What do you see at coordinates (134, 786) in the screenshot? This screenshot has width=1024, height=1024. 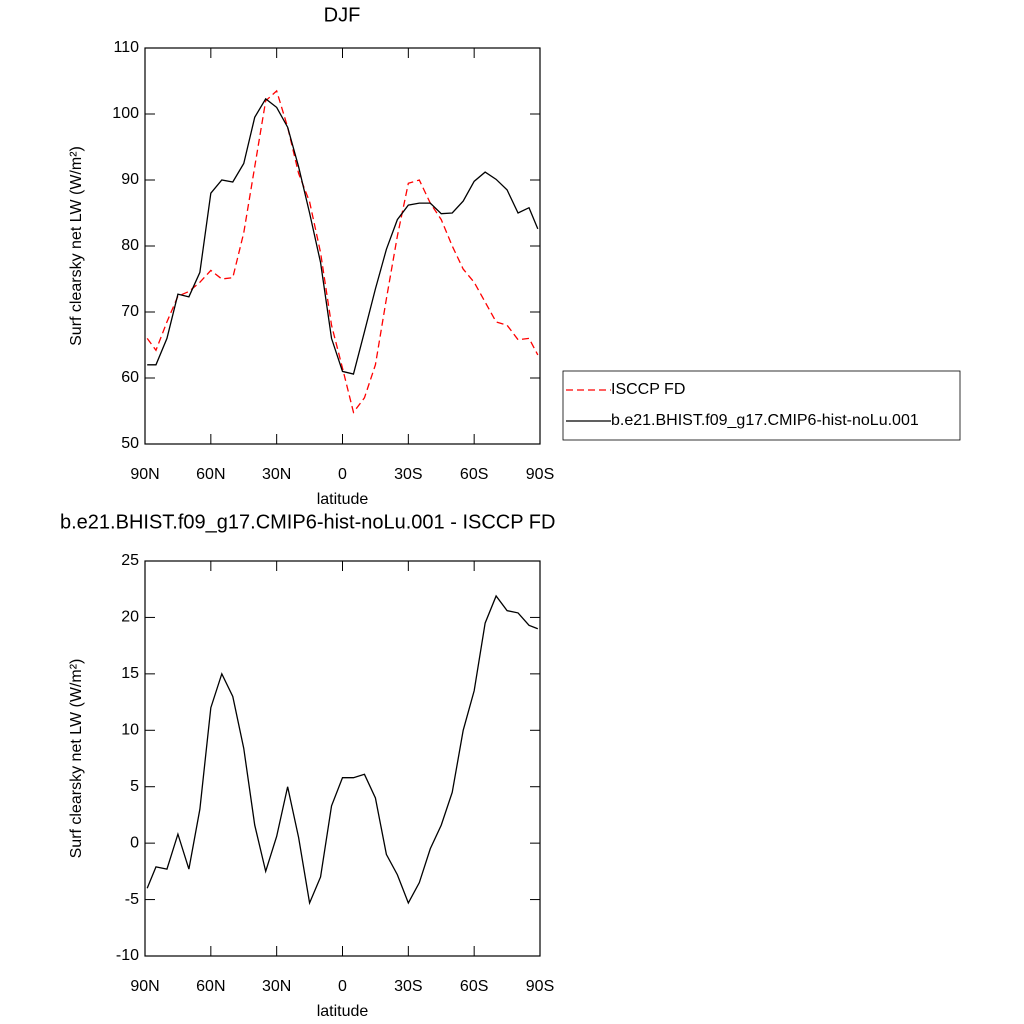 I see `y-tick-label: 5` at bounding box center [134, 786].